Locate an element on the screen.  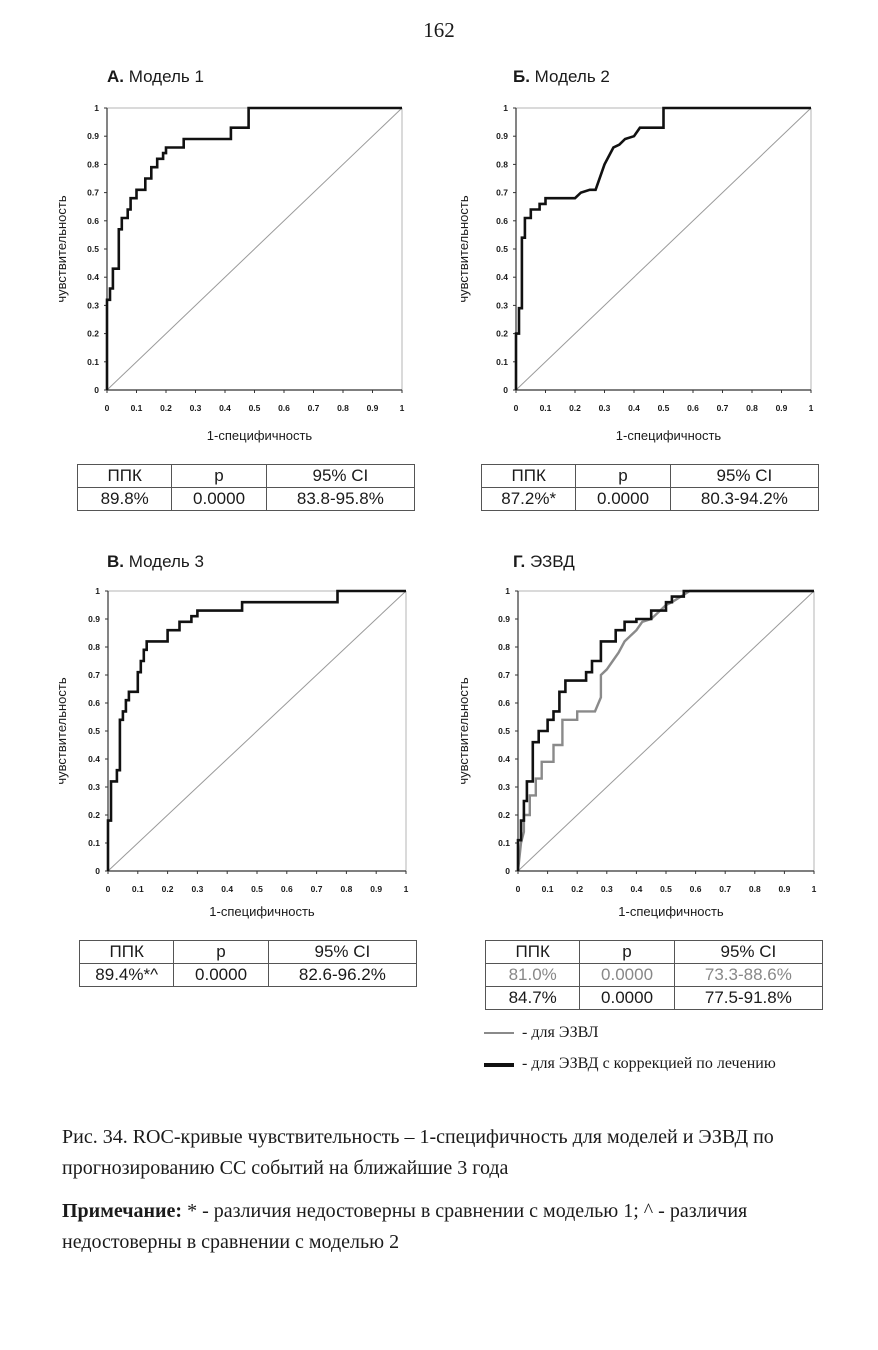
table-cell: 81.0% is located at coordinates (532, 975).